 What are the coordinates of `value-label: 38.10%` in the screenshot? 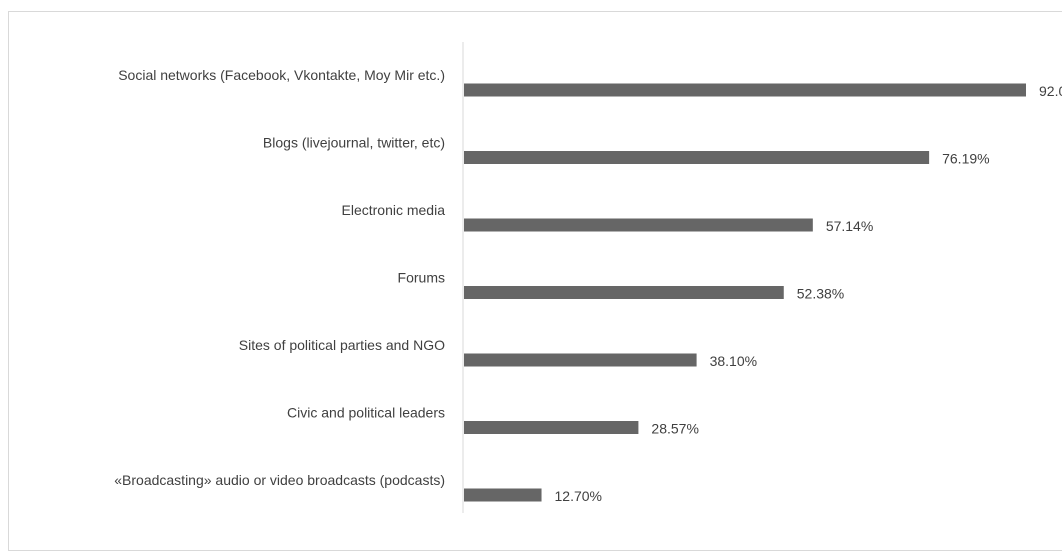 It's located at (733, 361).